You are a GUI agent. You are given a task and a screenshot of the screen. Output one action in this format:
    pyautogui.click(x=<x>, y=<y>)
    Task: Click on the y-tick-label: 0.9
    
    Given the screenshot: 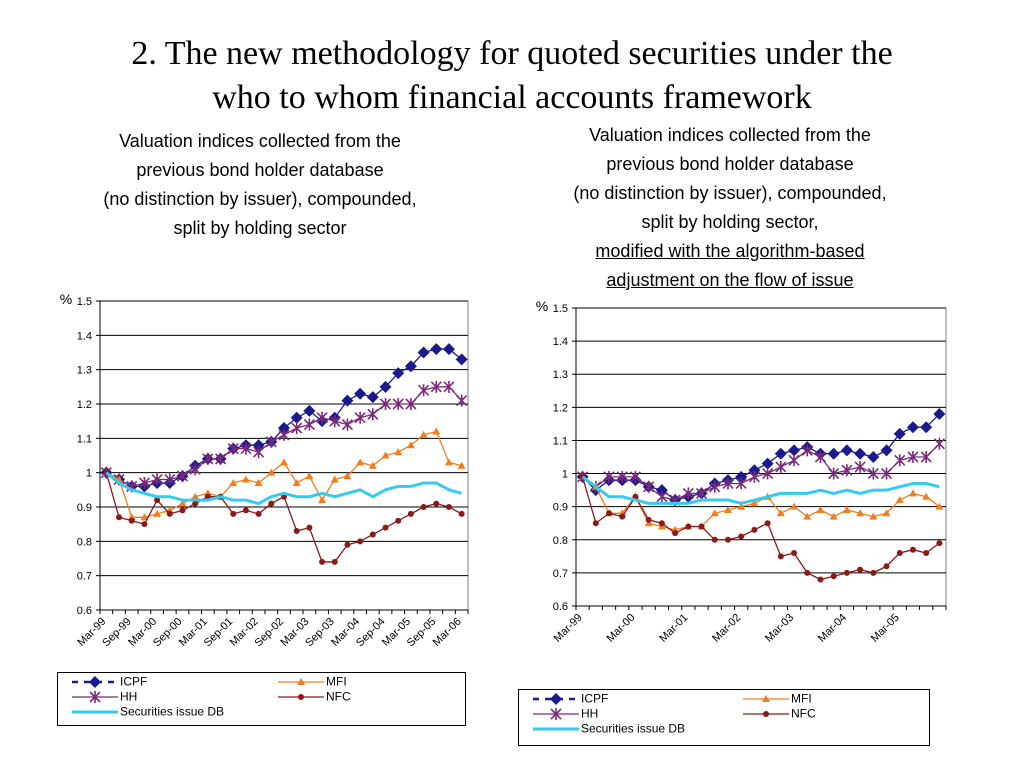 What is the action you would take?
    pyautogui.click(x=560, y=508)
    